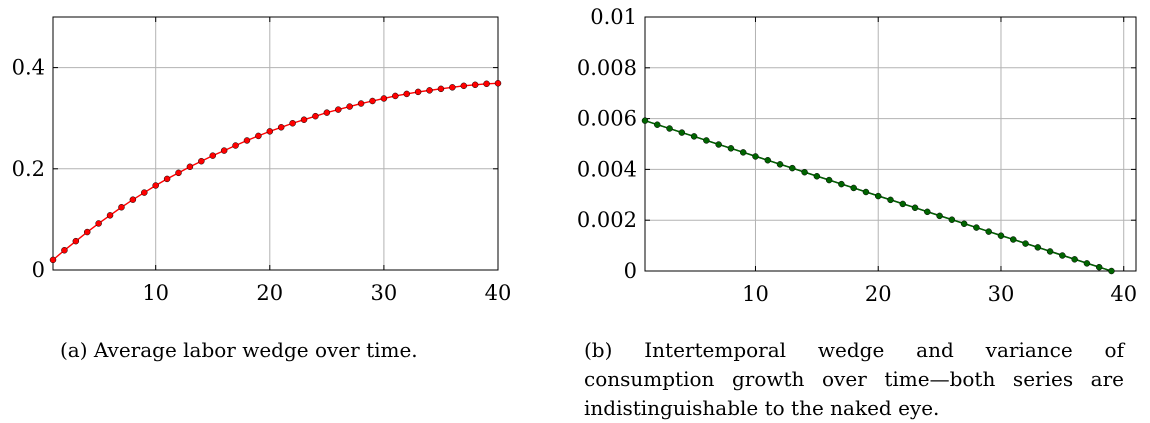 The image size is (1150, 423). I want to click on y-tick-label: 0.01, so click(613, 17).